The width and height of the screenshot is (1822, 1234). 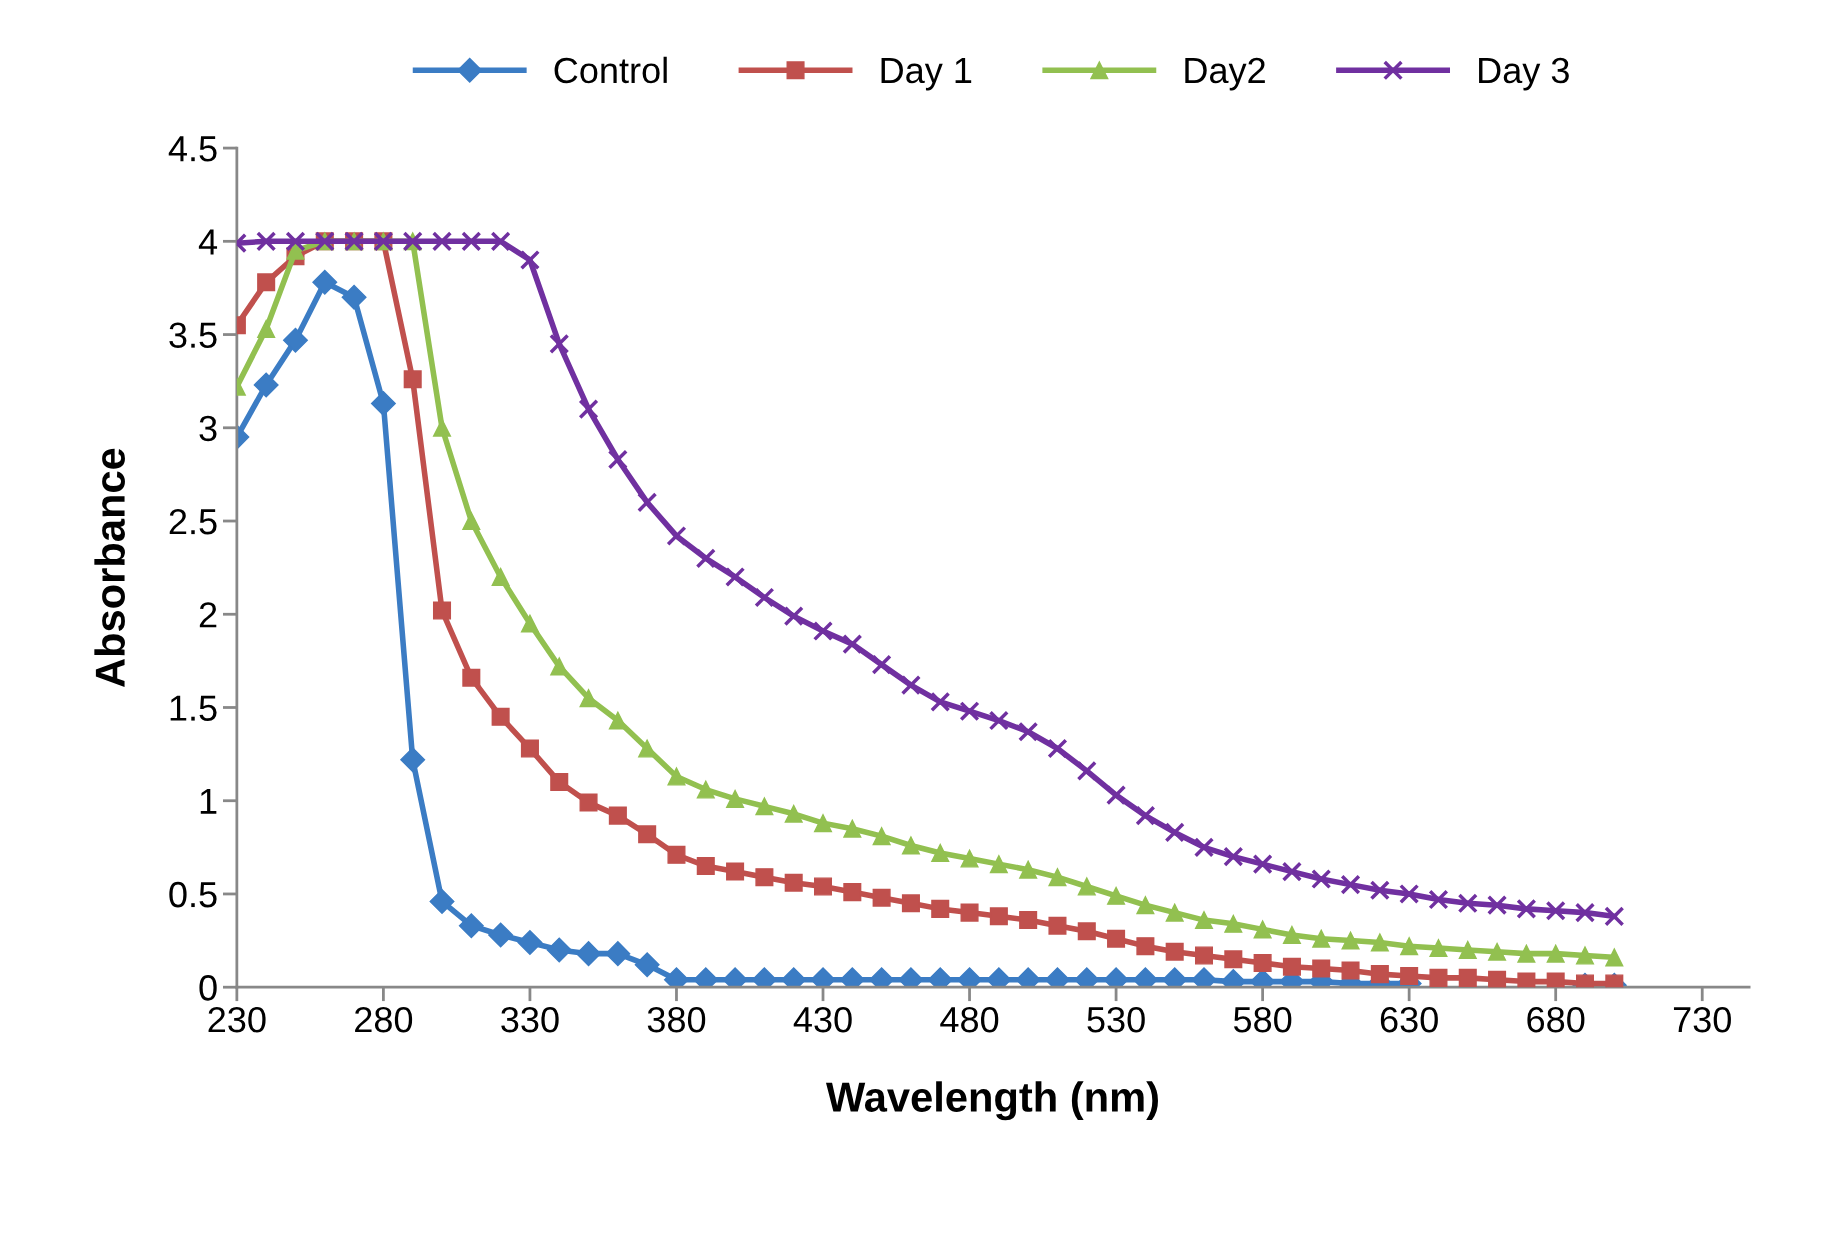 I want to click on x-tick-label: 580, so click(x=1262, y=1019).